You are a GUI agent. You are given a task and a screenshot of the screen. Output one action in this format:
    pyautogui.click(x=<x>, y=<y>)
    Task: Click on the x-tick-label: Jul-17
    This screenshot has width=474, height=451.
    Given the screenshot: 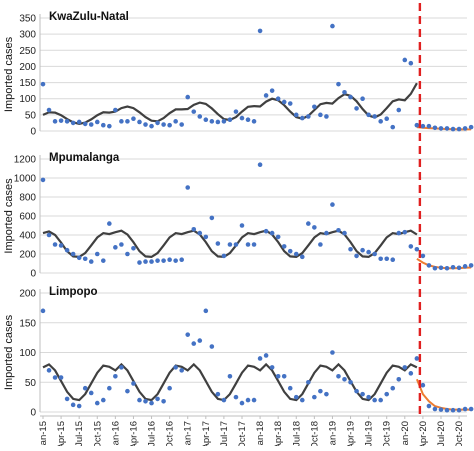 What is the action you would take?
    pyautogui.click(x=224, y=433)
    